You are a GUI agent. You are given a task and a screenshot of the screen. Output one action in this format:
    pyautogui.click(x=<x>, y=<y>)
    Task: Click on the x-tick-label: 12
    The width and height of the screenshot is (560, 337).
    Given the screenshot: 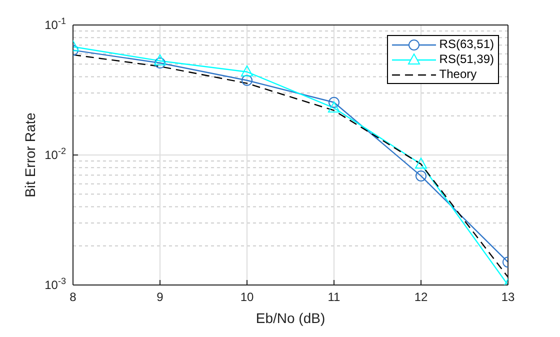 What is the action you would take?
    pyautogui.click(x=421, y=297)
    